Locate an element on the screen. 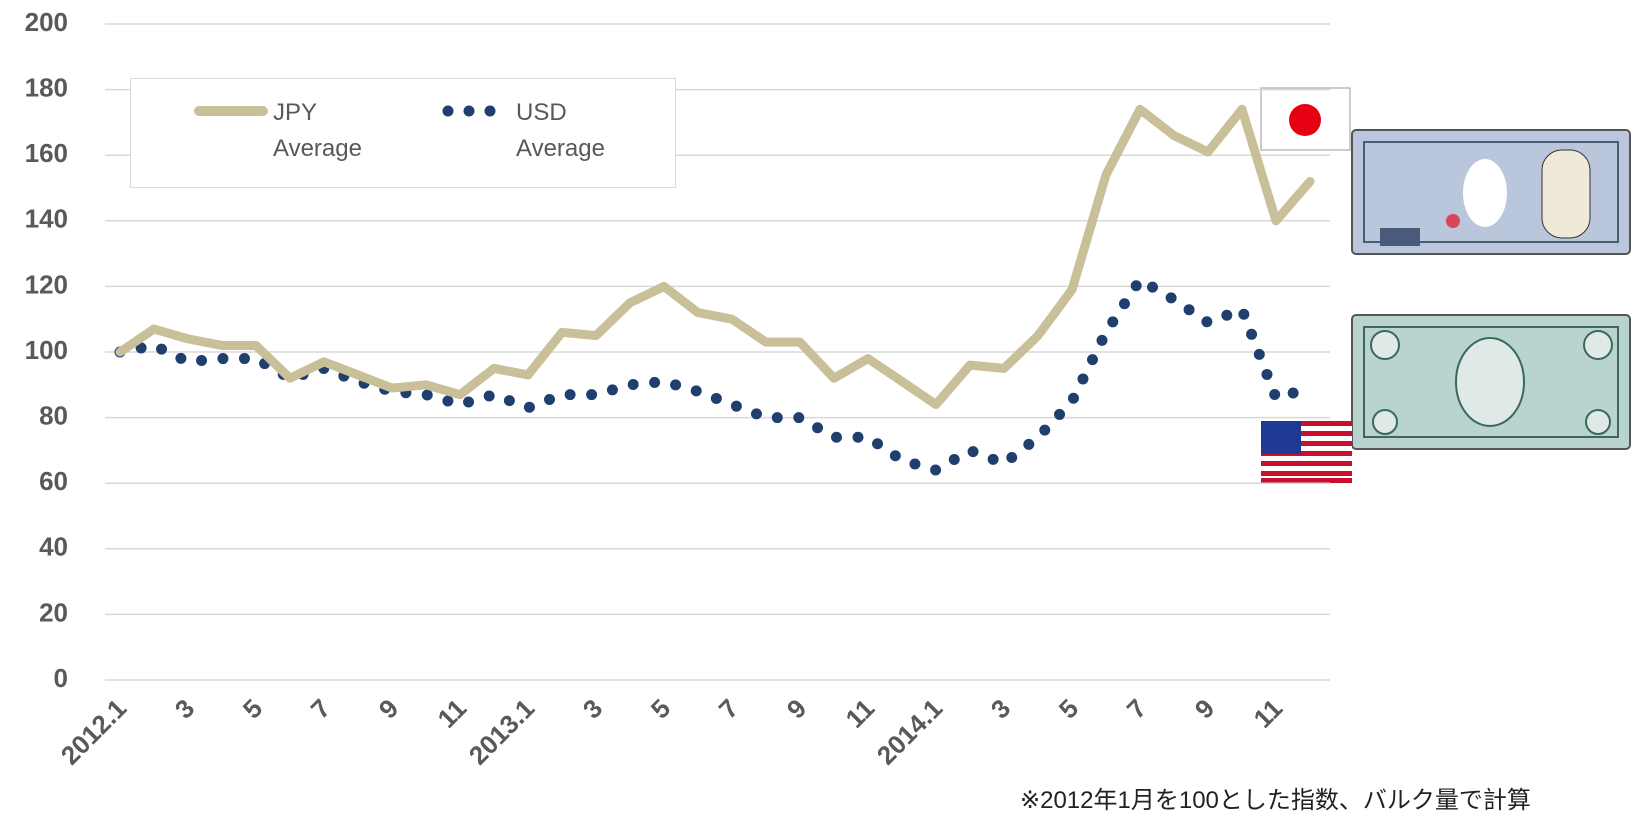  usd-illustration is located at coordinates (1446, 398).